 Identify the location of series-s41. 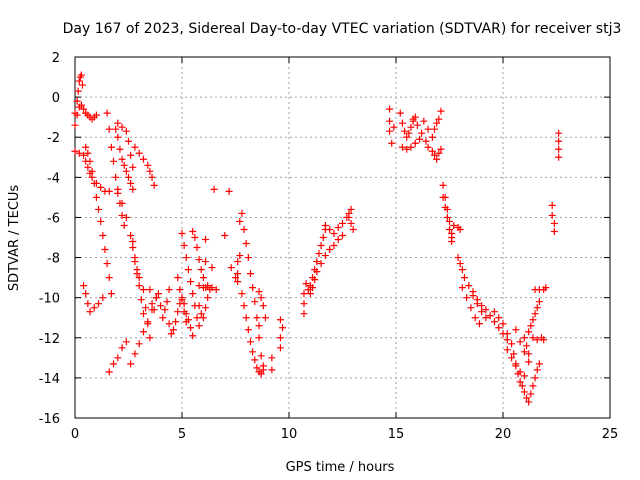
(470, 306).